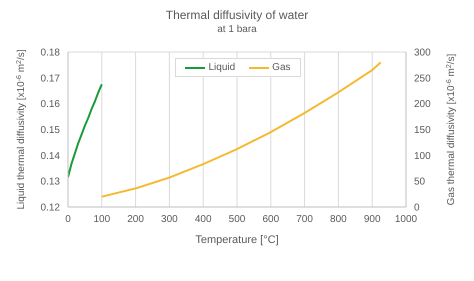 This screenshot has height=281, width=474. What do you see at coordinates (423, 156) in the screenshot?
I see `y2-tick-label: 100` at bounding box center [423, 156].